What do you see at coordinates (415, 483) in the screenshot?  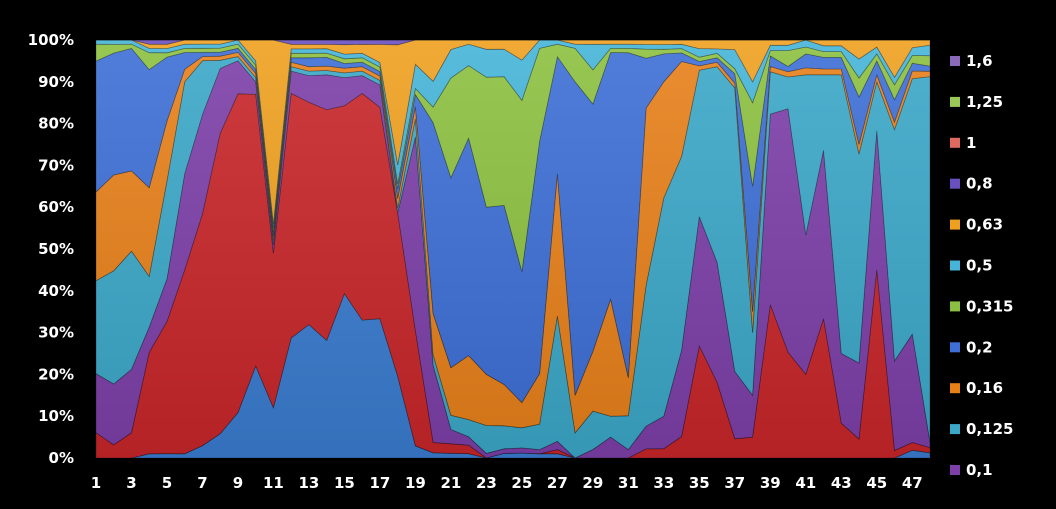 I see `x-tick-label: 19` at bounding box center [415, 483].